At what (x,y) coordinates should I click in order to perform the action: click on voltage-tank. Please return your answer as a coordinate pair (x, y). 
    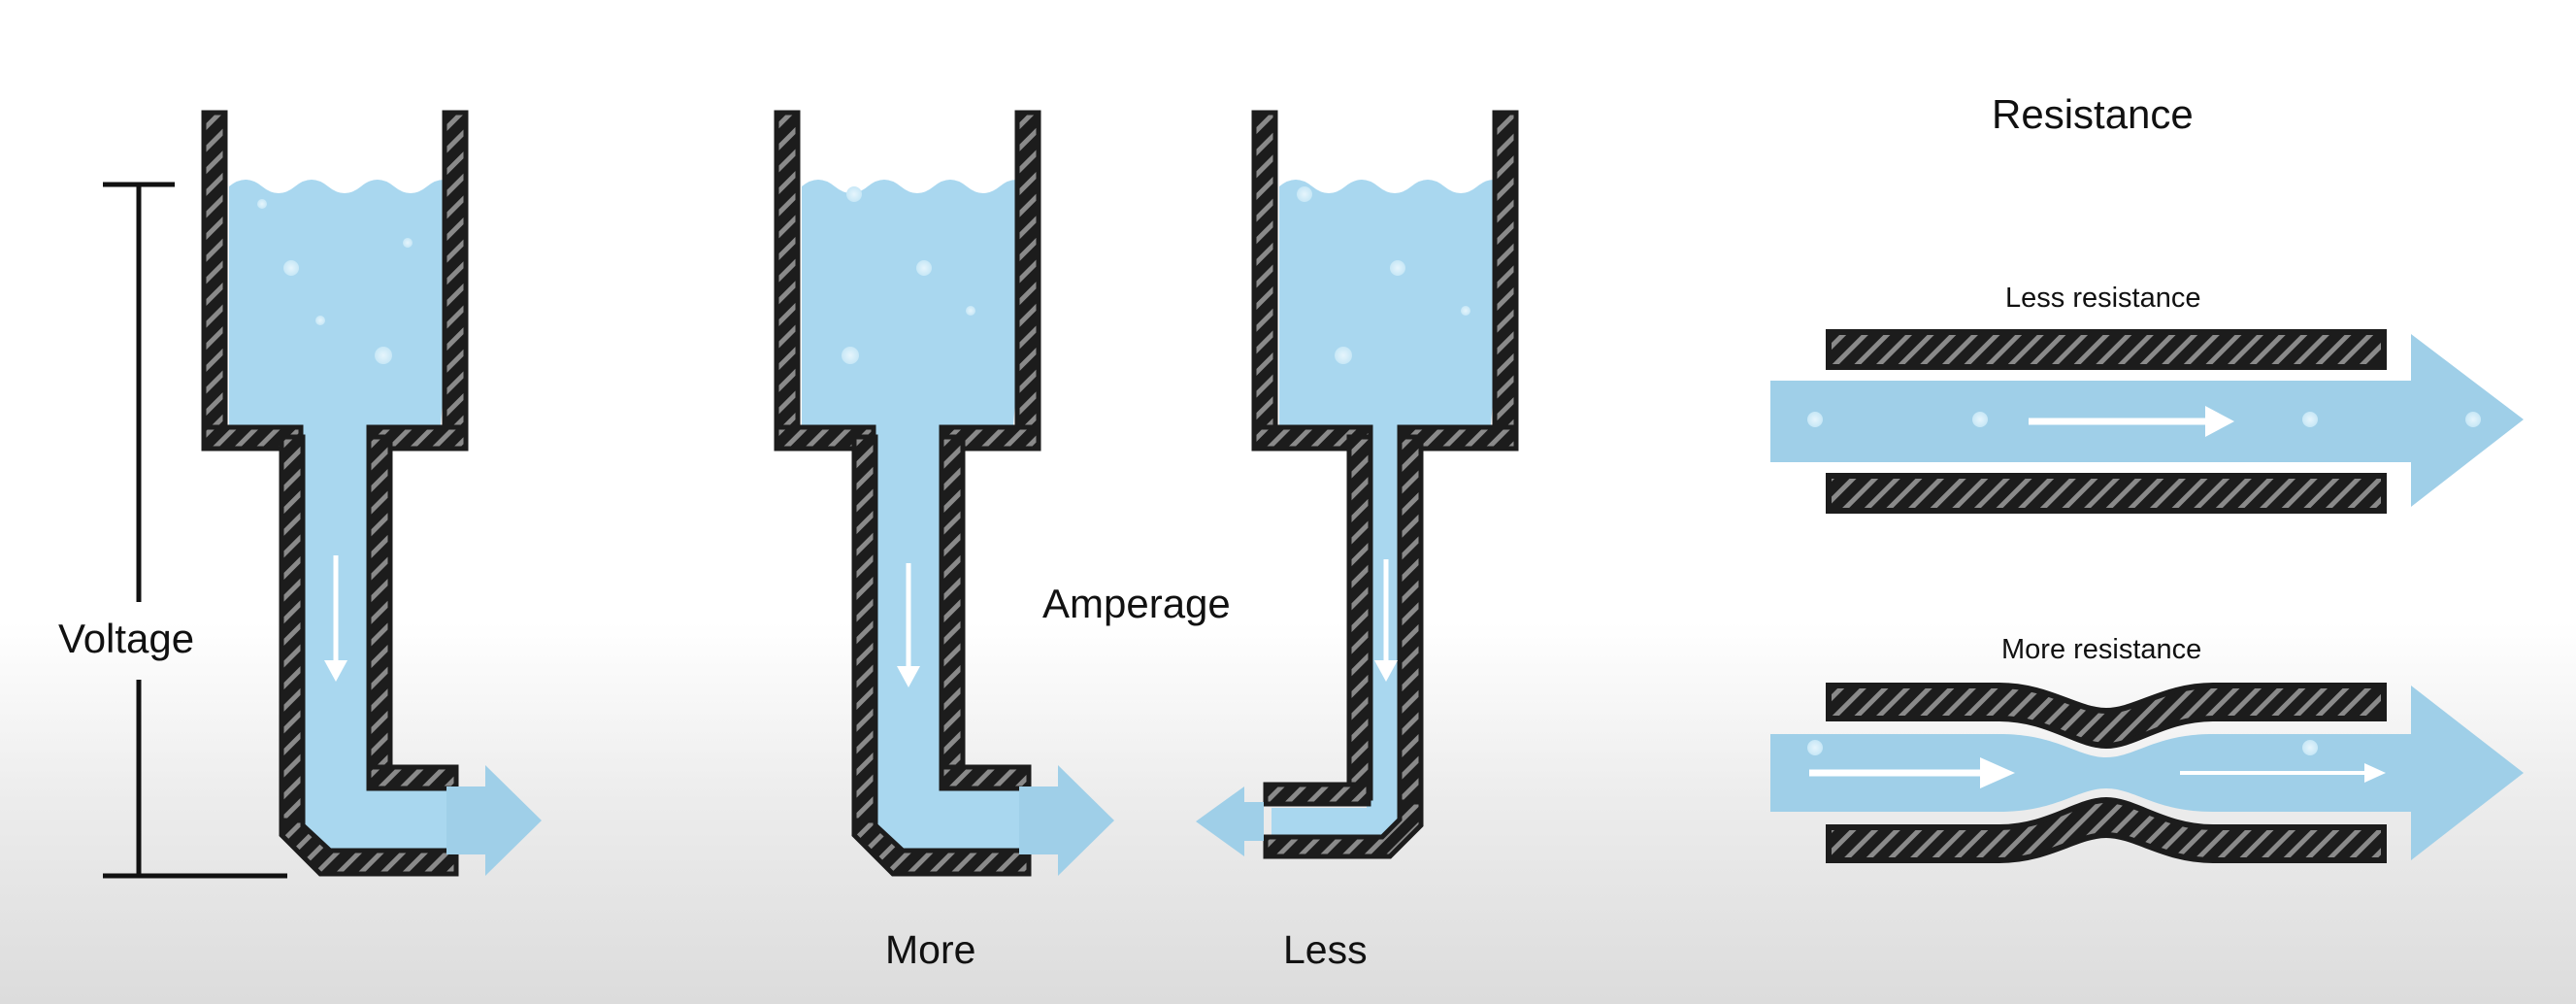
    Looking at the image, I should click on (371, 493).